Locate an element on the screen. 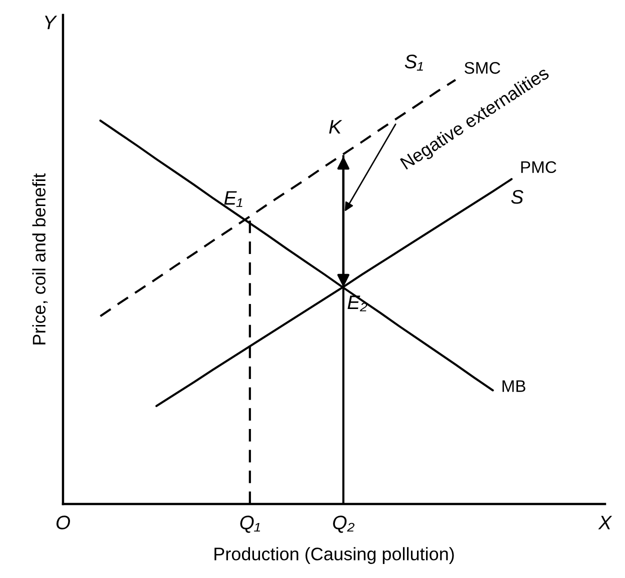  x-tick-label: O is located at coordinates (63, 523).